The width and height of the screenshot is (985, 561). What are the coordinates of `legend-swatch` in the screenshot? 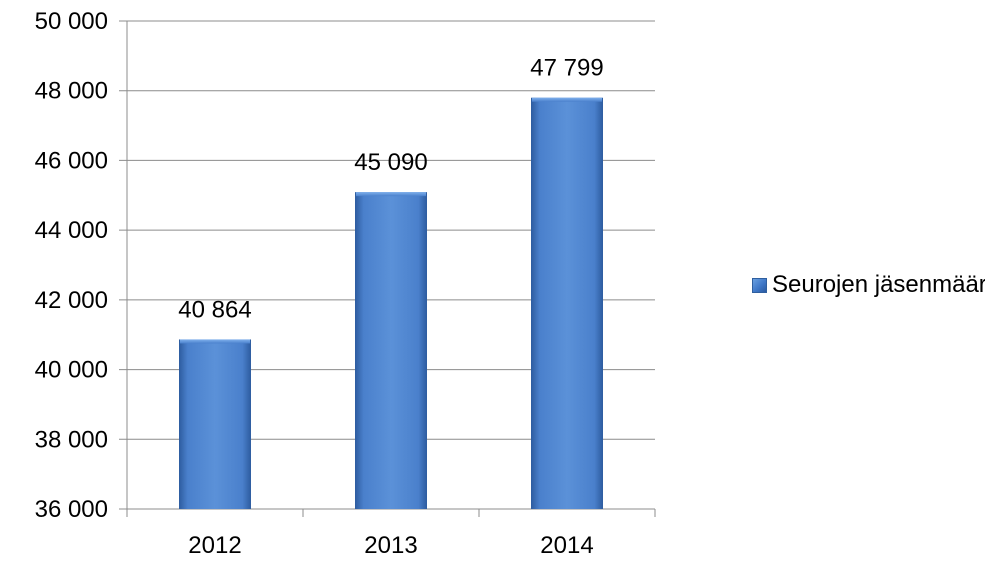 It's located at (759, 285).